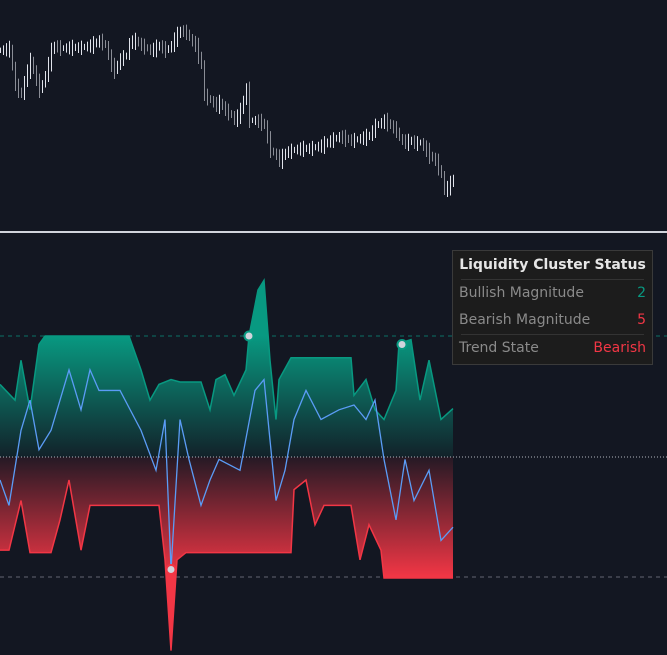 This screenshot has height=655, width=667. What do you see at coordinates (499, 348) in the screenshot?
I see `row-label: Trend State` at bounding box center [499, 348].